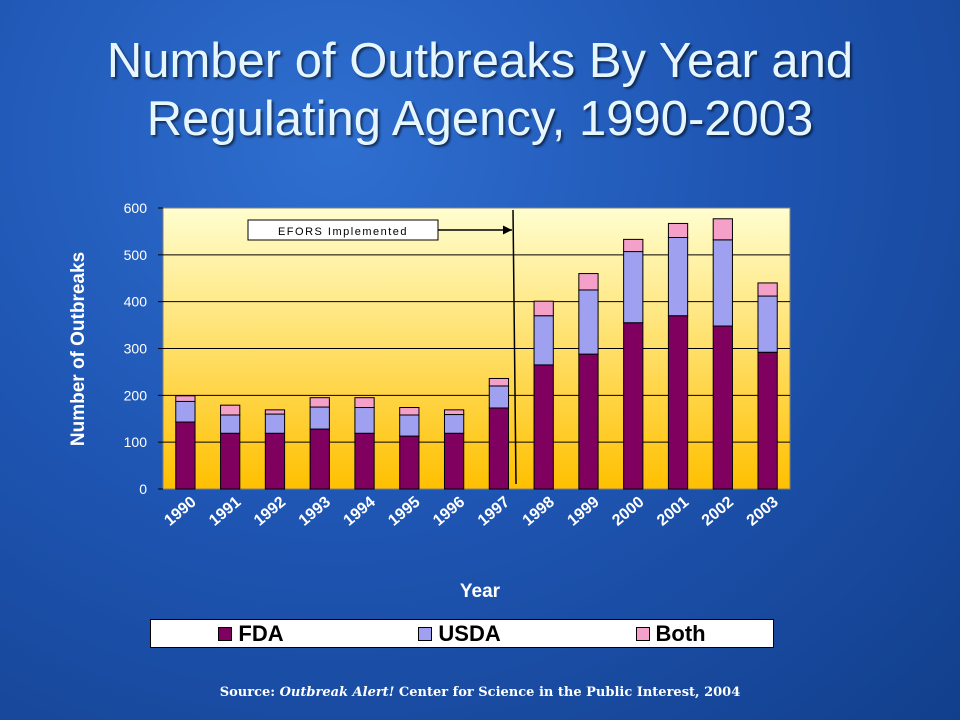 The height and width of the screenshot is (720, 960). I want to click on legend-label-usda: USDA, so click(469, 633).